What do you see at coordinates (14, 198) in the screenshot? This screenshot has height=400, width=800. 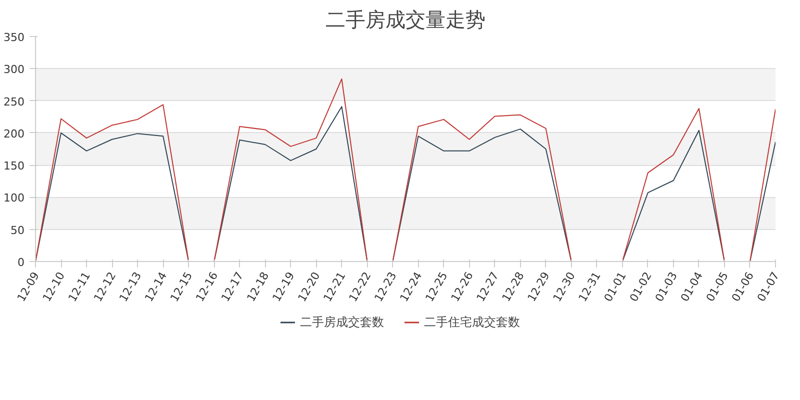 I see `y-tick-label: 100` at bounding box center [14, 198].